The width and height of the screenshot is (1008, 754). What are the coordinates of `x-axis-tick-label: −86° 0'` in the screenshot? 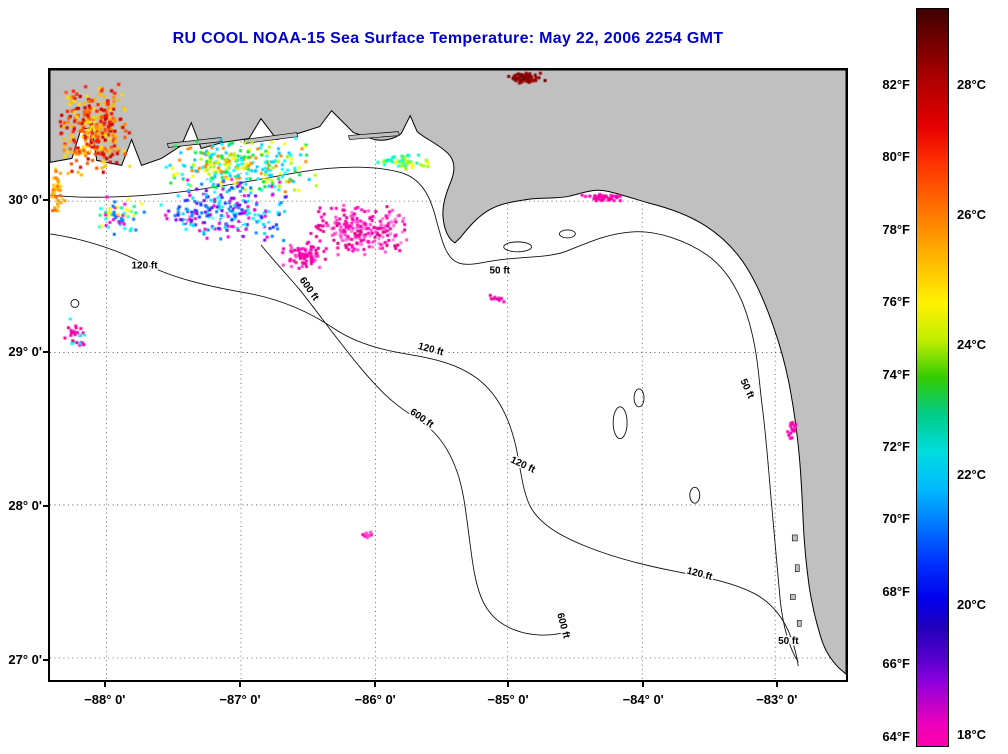 It's located at (375, 699).